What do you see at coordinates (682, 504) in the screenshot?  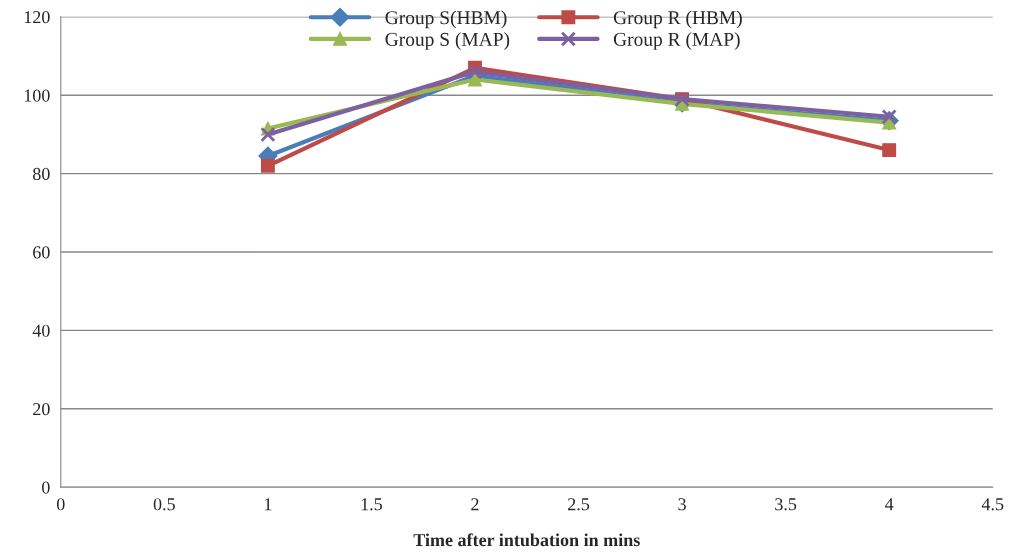 I see `x-tick-label: 3` at bounding box center [682, 504].